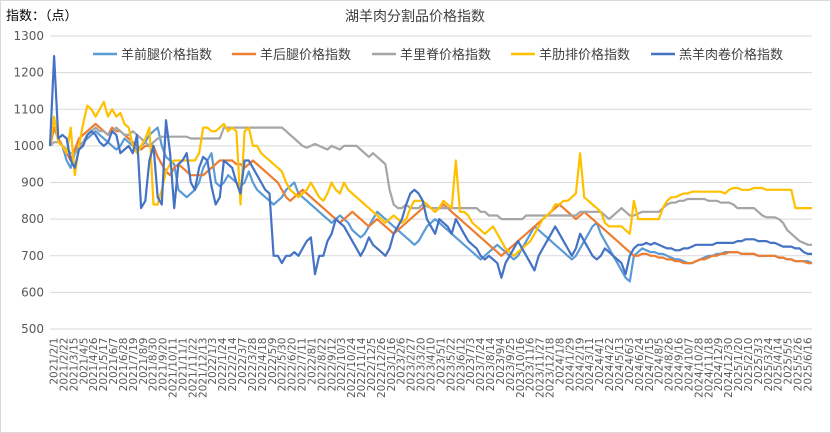  What do you see at coordinates (471, 361) in the screenshot?
I see `x-tick-label: 2023/7/3` at bounding box center [471, 361].